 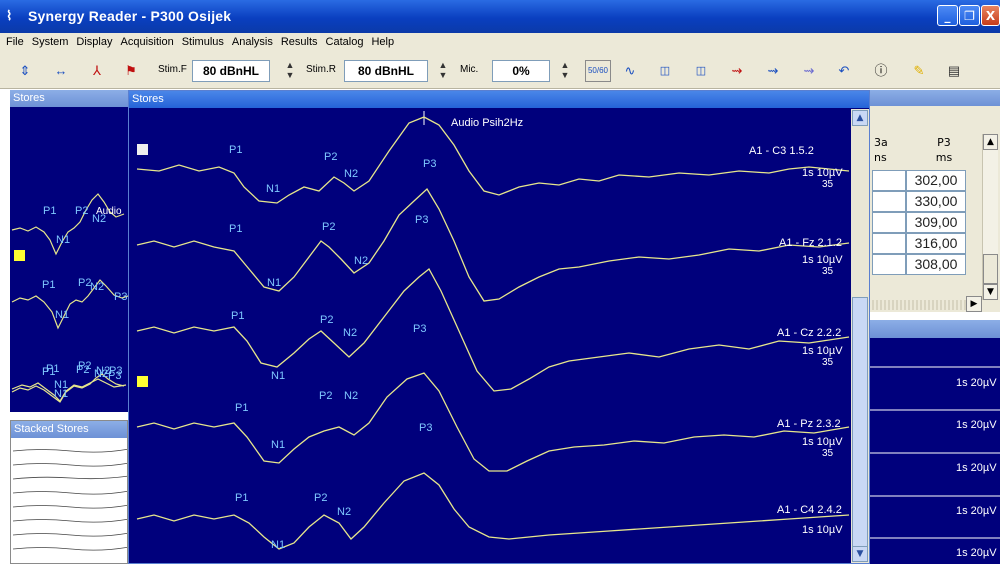 I want to click on col-3a-unit: ns, so click(x=880, y=157).